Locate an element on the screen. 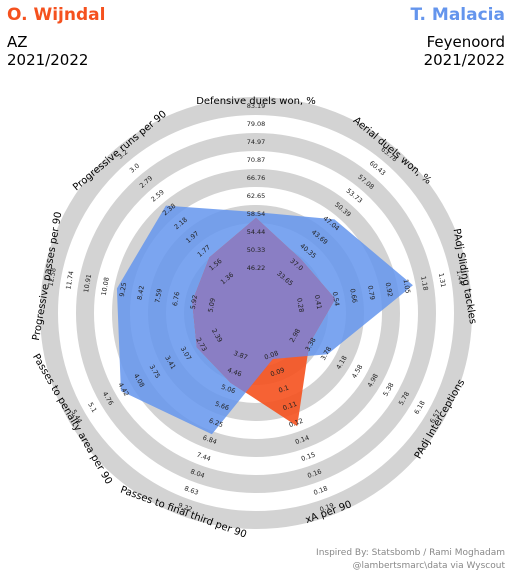  tick-label: 0.18 is located at coordinates (320, 490).